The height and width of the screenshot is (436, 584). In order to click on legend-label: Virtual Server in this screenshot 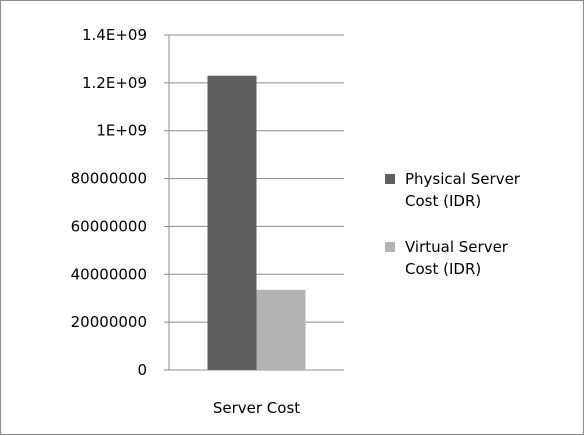, I will do `click(457, 247)`.